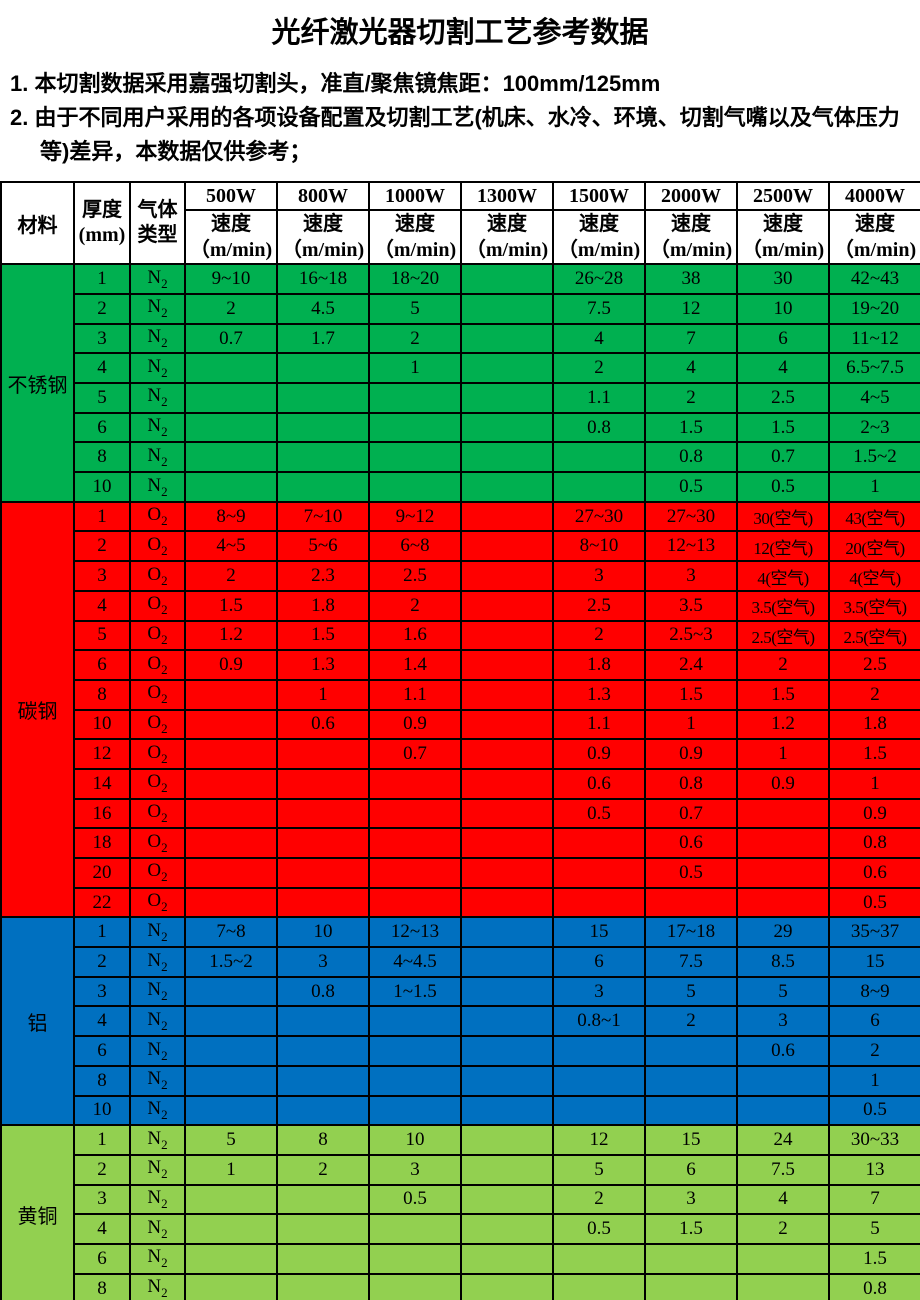  I want to click on material-label: 黄铜, so click(37, 1212).